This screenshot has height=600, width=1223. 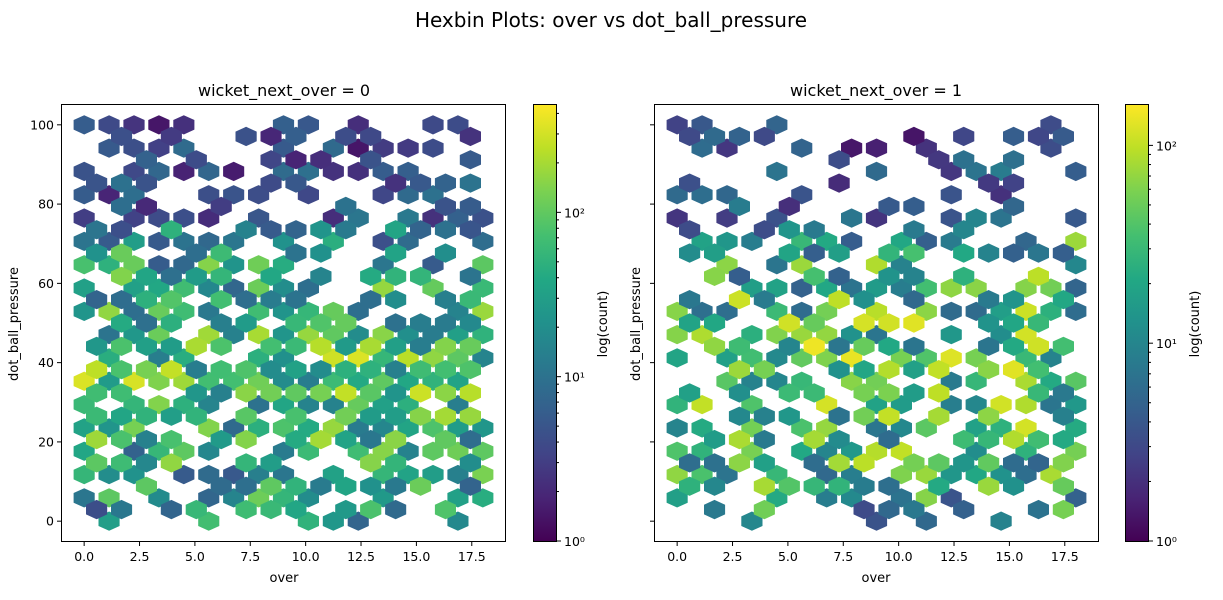 I want to click on colorbar-label-2: log(count), so click(x=1195, y=324).